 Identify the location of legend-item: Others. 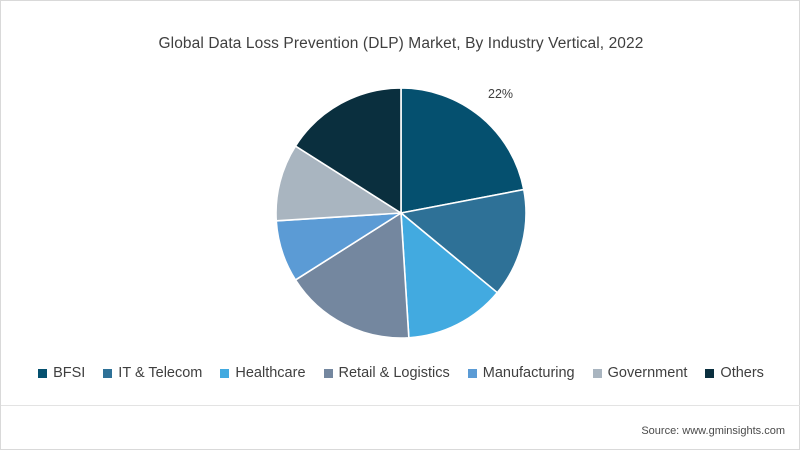
(734, 373).